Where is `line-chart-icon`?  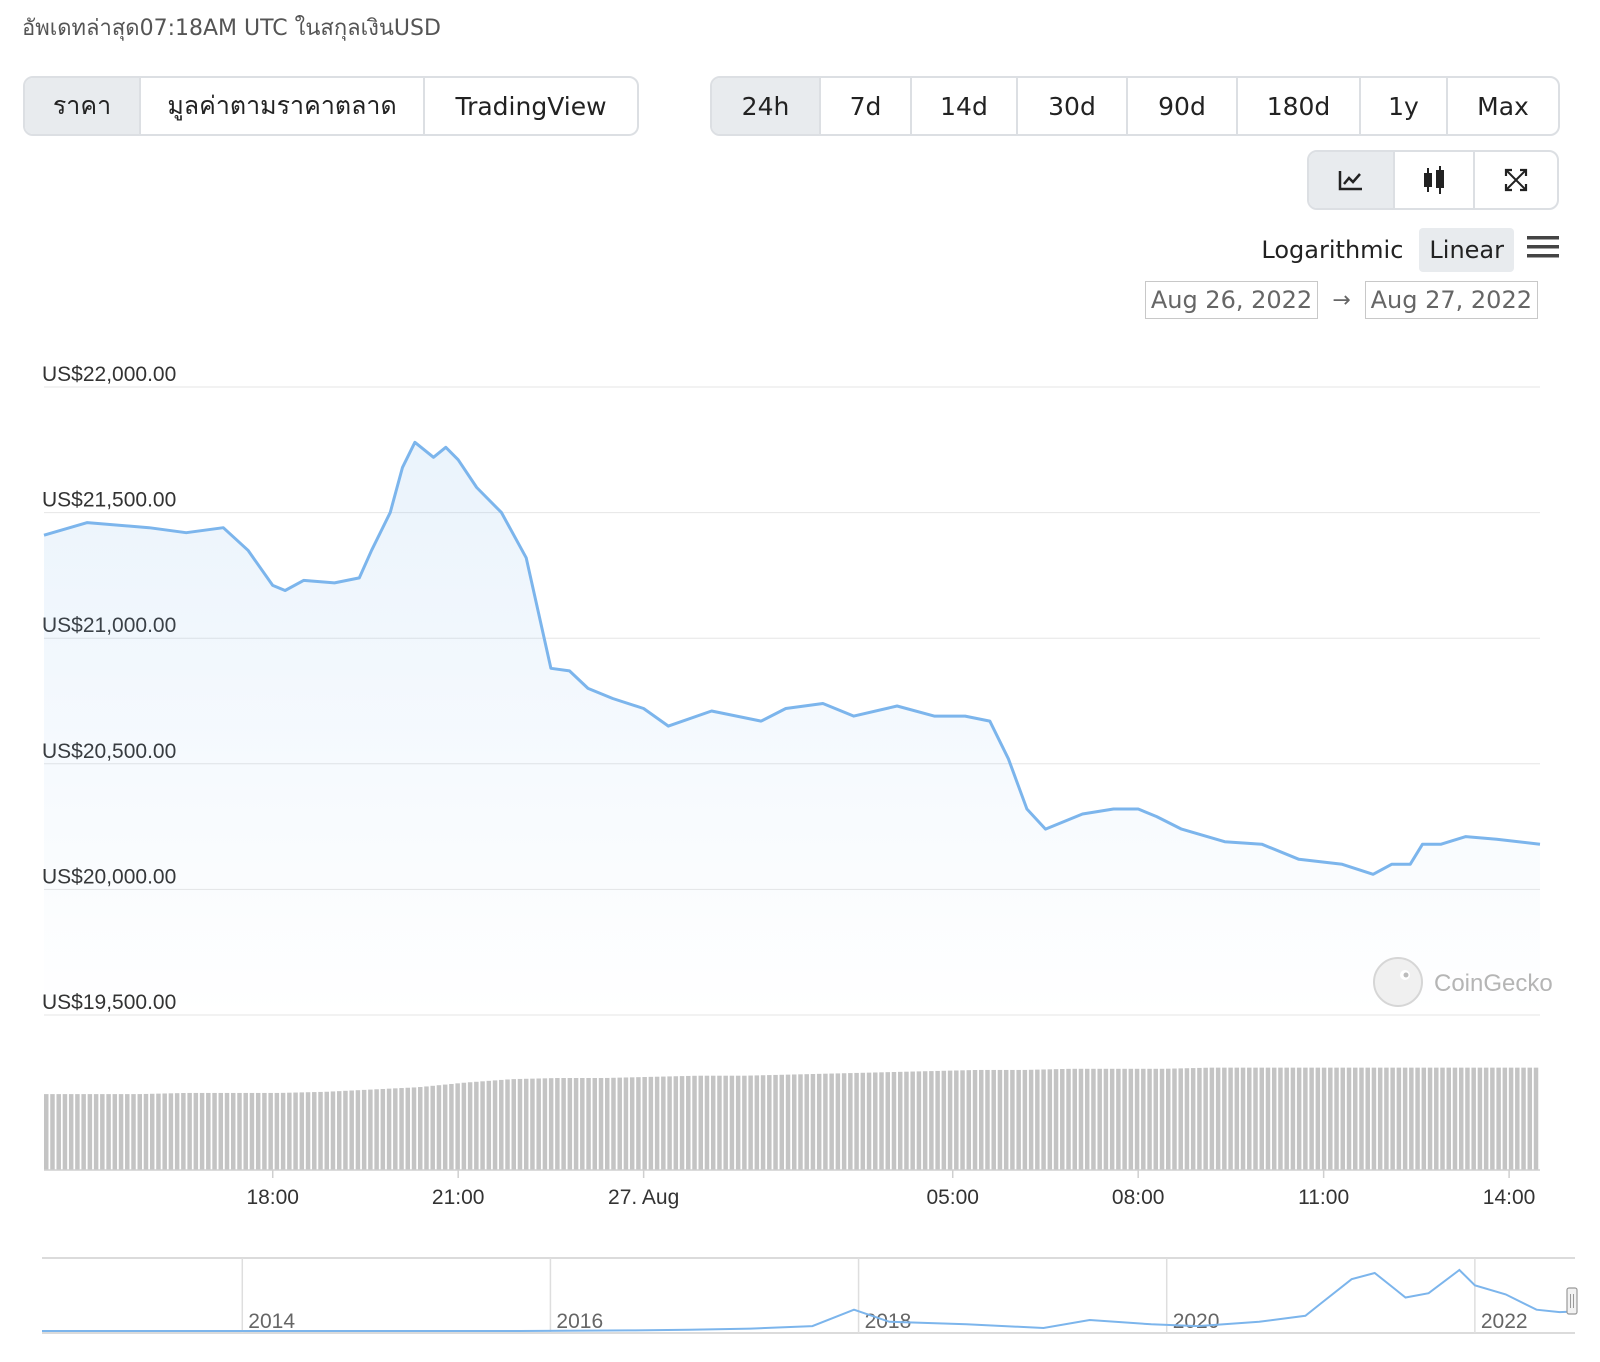 line-chart-icon is located at coordinates (1350, 181).